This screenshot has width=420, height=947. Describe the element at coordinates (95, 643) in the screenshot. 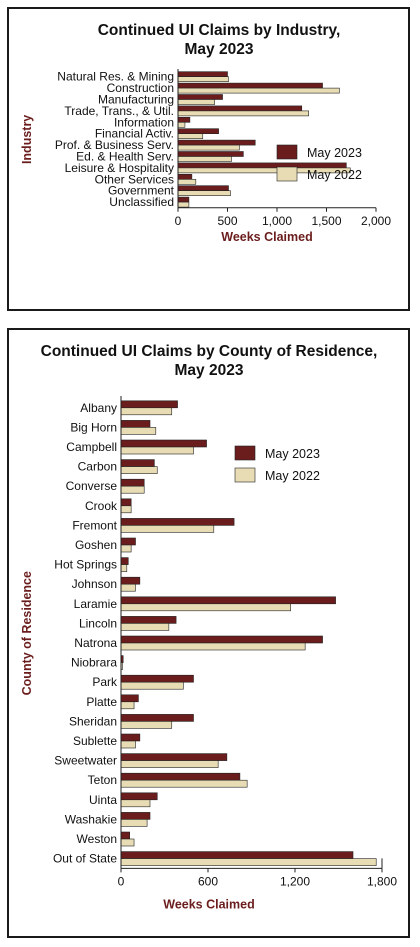

I see `category-label: Natrona` at that location.